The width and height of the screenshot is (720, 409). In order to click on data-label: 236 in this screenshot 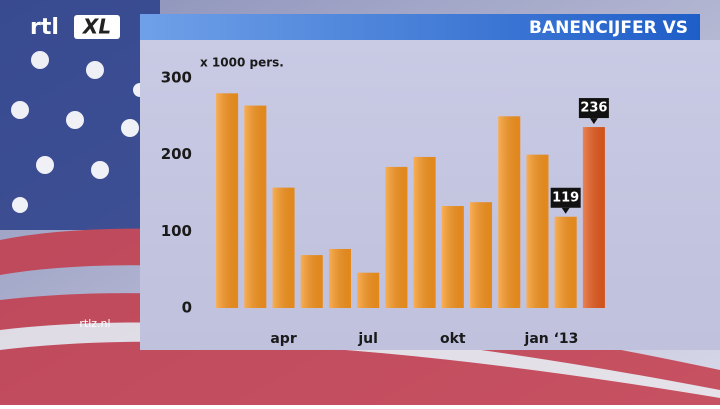, I will do `click(593, 108)`.